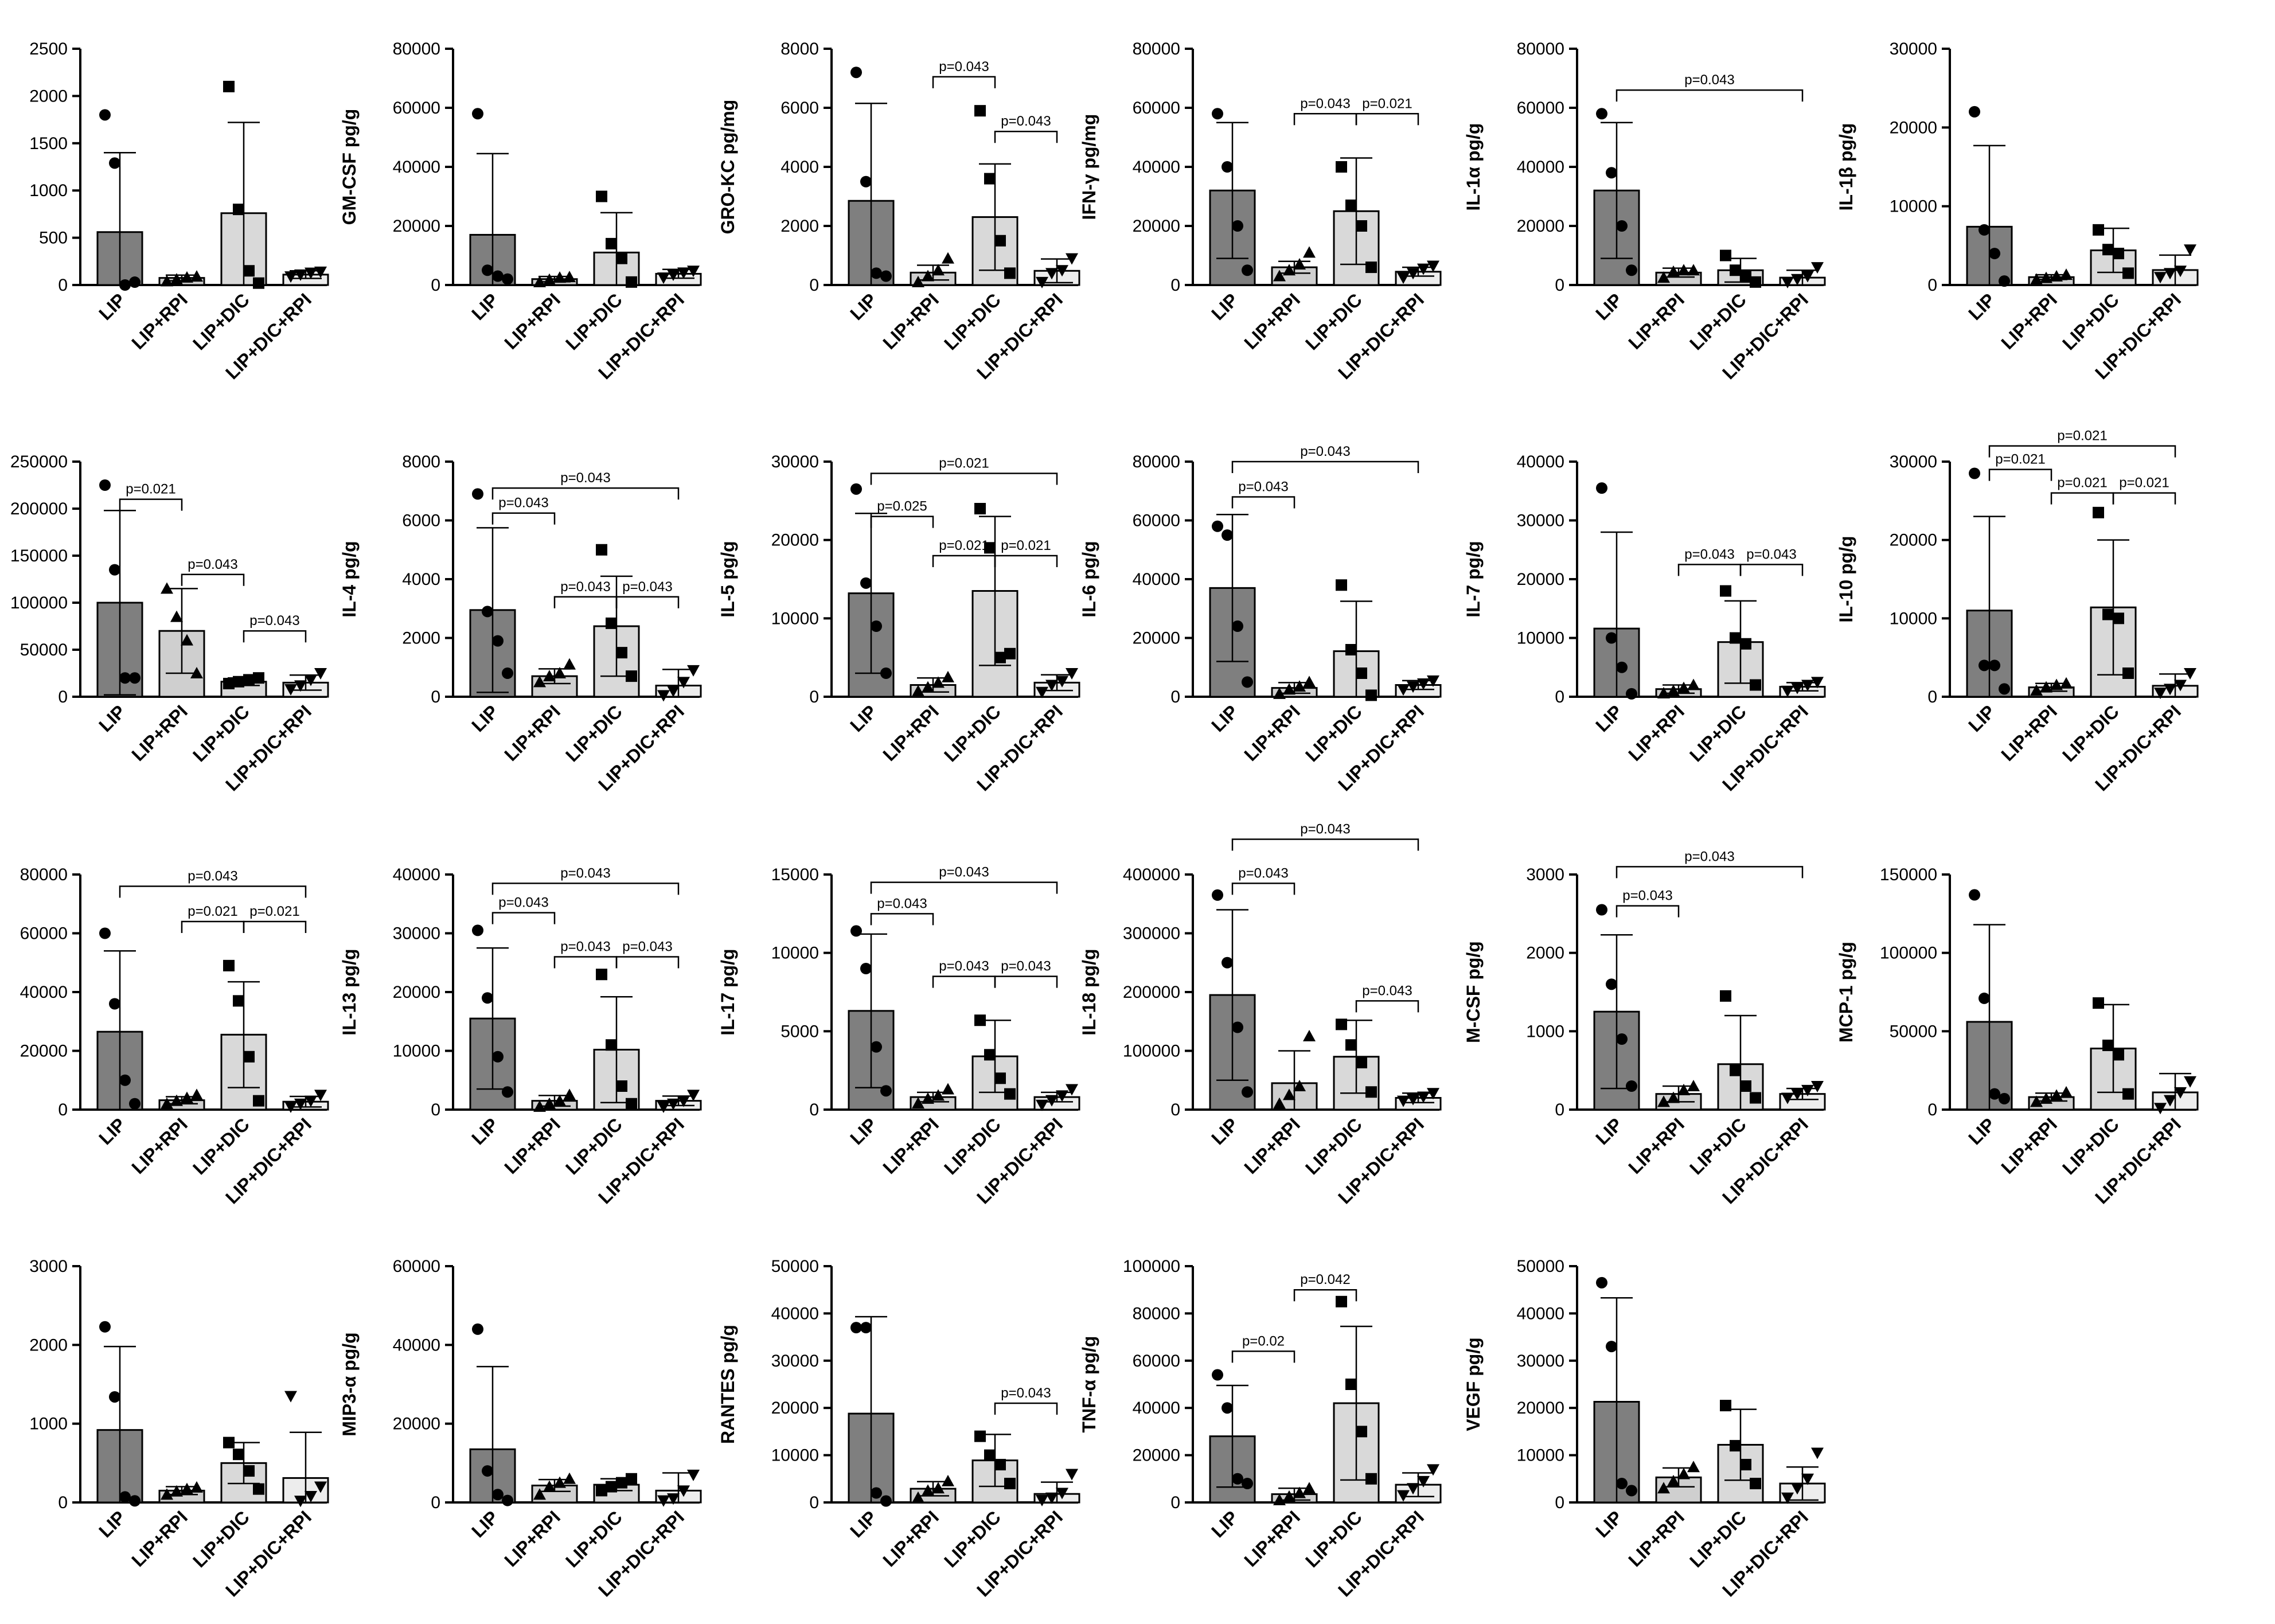 This screenshot has height=1624, width=2275. I want to click on y-tick-label: 2500, so click(48, 49).